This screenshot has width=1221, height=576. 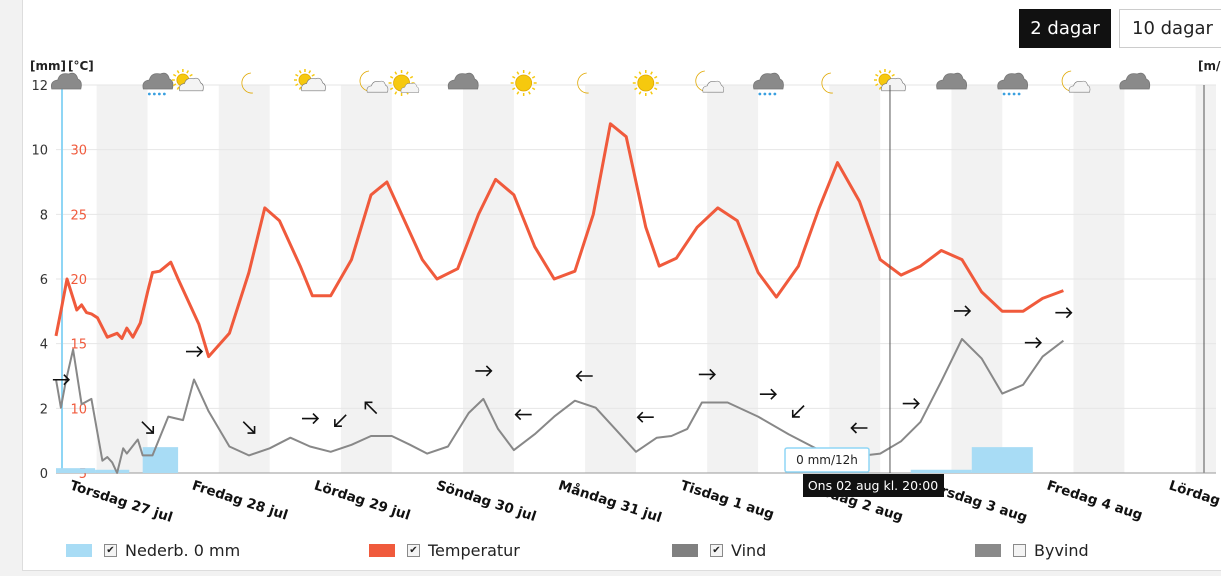 I want to click on temp-tick-label: 15, so click(x=78, y=345).